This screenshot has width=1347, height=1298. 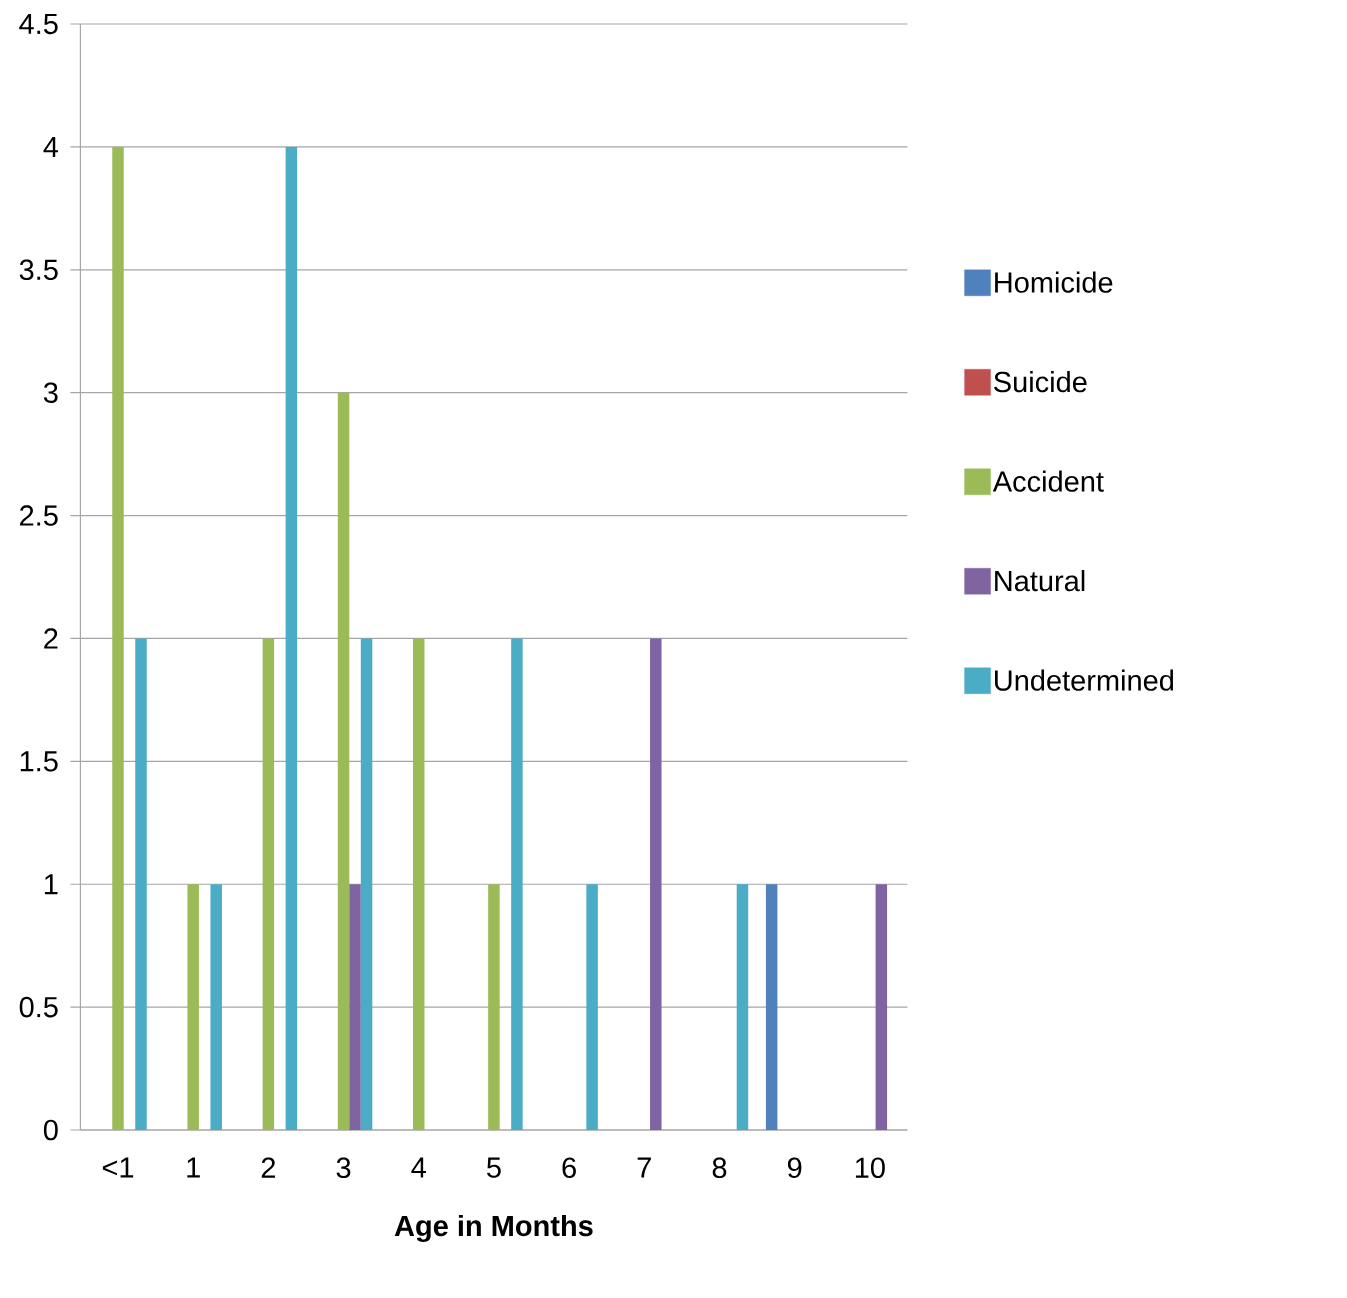 What do you see at coordinates (418, 1167) in the screenshot?
I see `x-tick-label: 4` at bounding box center [418, 1167].